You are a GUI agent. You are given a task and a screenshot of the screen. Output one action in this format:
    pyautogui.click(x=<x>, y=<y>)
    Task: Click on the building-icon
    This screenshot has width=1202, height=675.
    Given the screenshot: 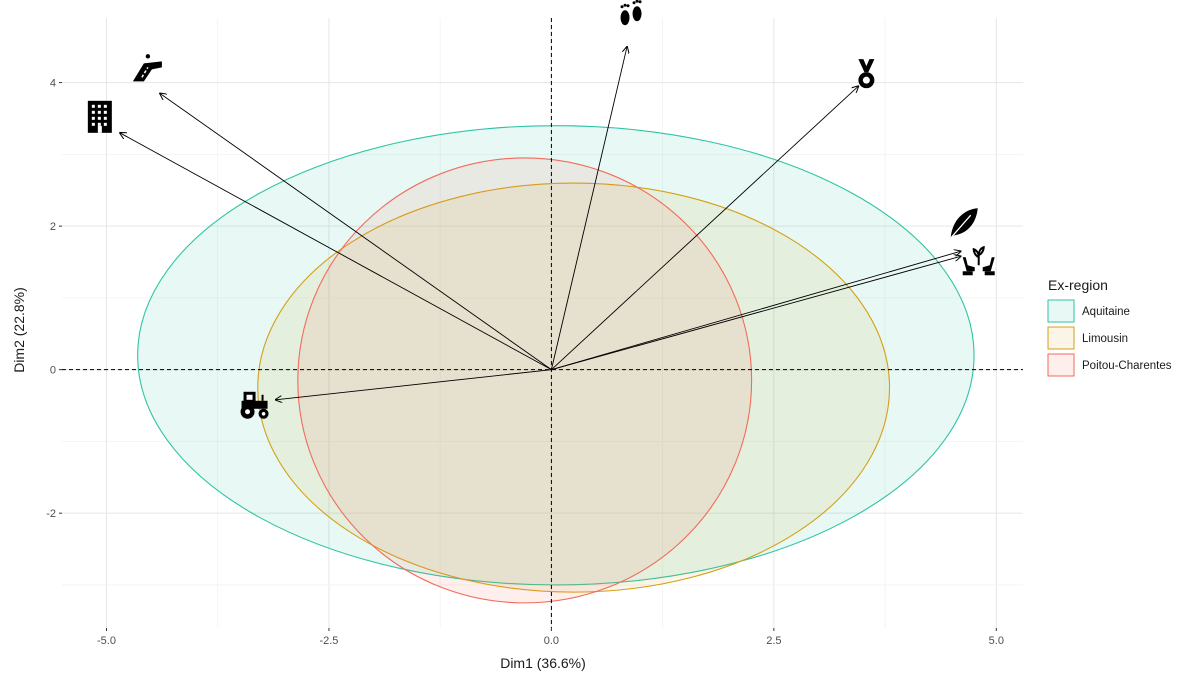 What is the action you would take?
    pyautogui.click(x=99, y=116)
    